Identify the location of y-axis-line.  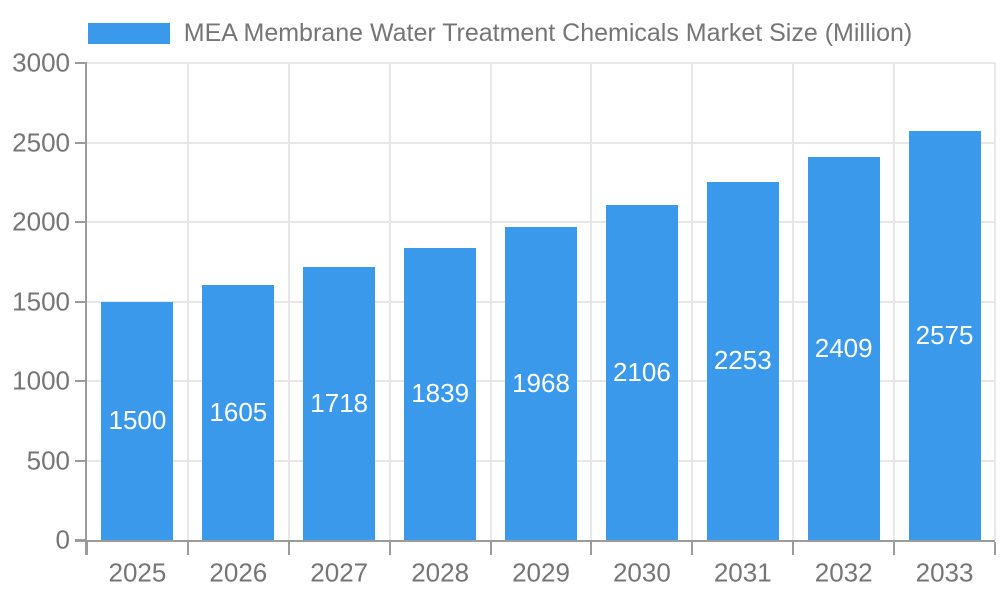
(86, 309).